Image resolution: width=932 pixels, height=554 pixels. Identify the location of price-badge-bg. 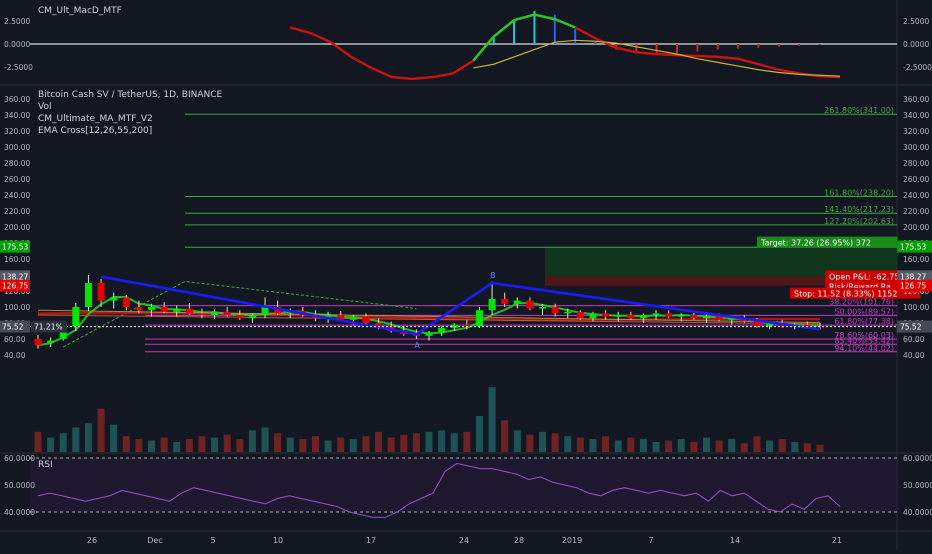
(914, 246).